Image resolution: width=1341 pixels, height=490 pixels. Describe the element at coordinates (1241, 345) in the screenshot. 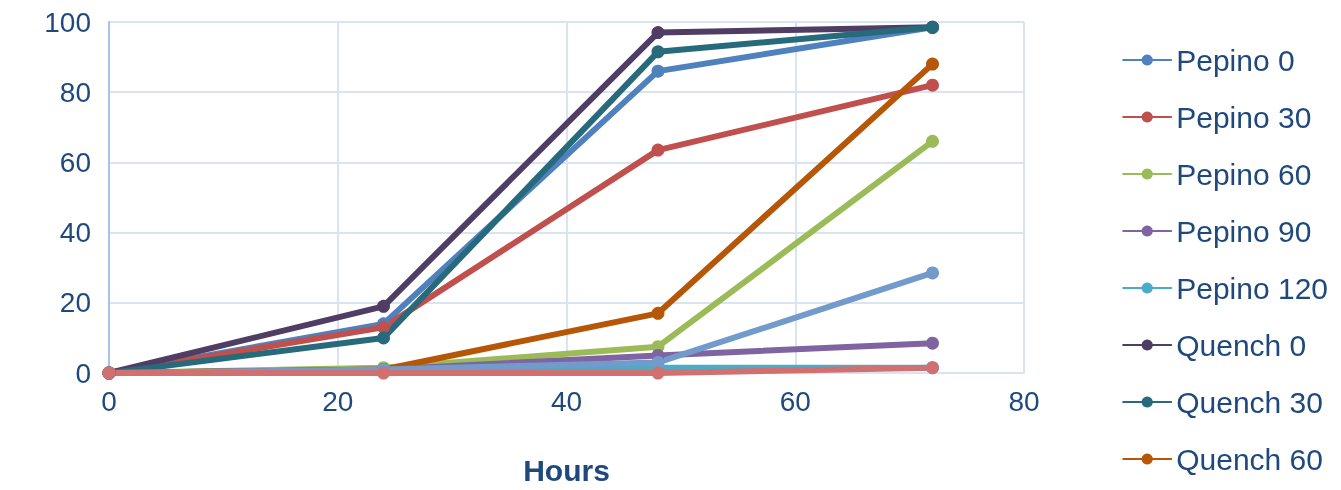

I see `legend-label: Quench 0` at that location.